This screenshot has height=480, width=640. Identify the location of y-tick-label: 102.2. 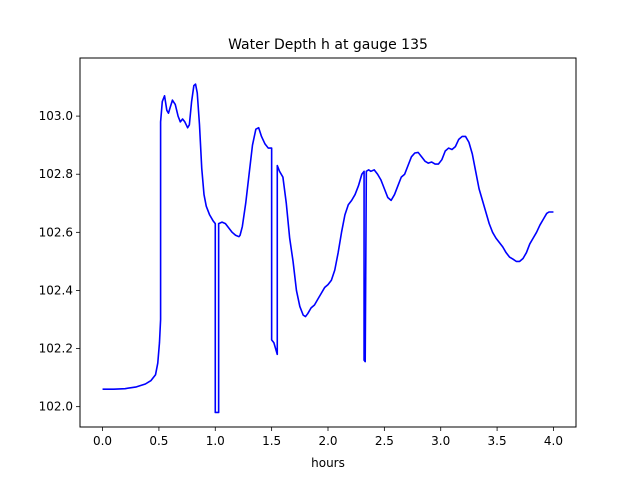
(56, 349).